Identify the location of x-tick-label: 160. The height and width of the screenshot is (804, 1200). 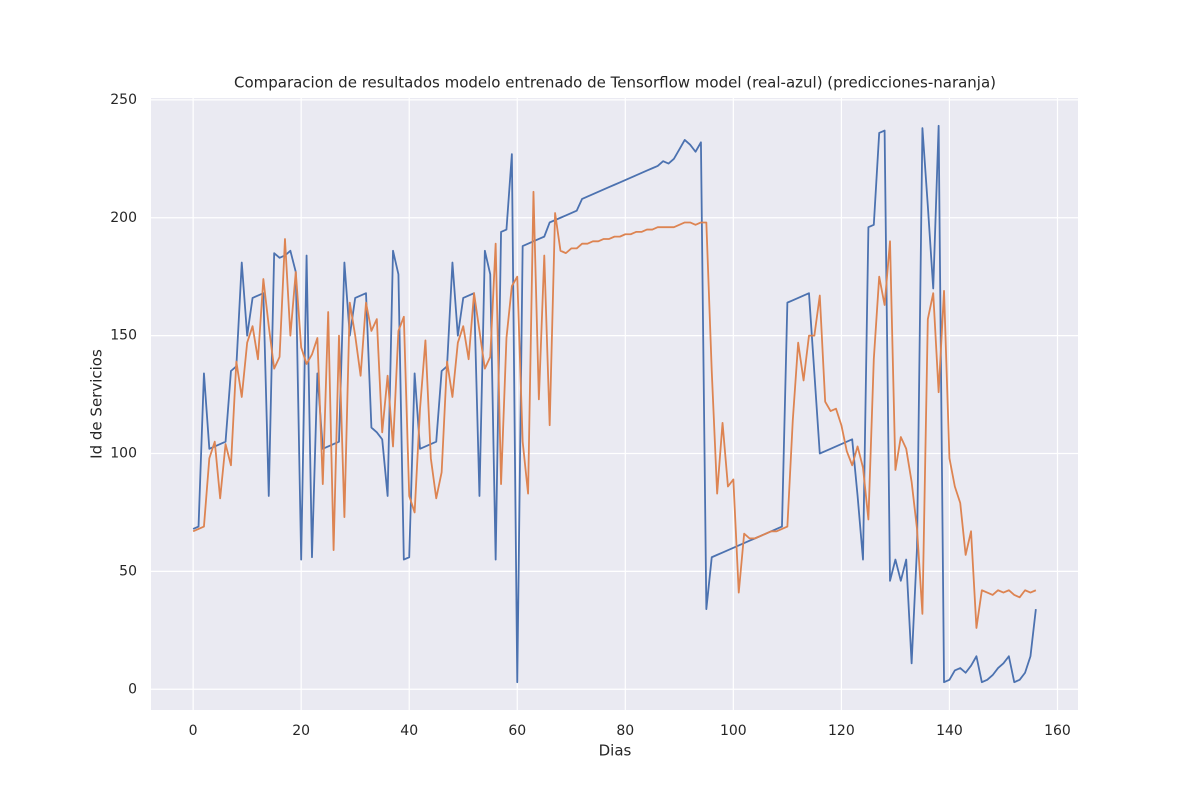
(1057, 731).